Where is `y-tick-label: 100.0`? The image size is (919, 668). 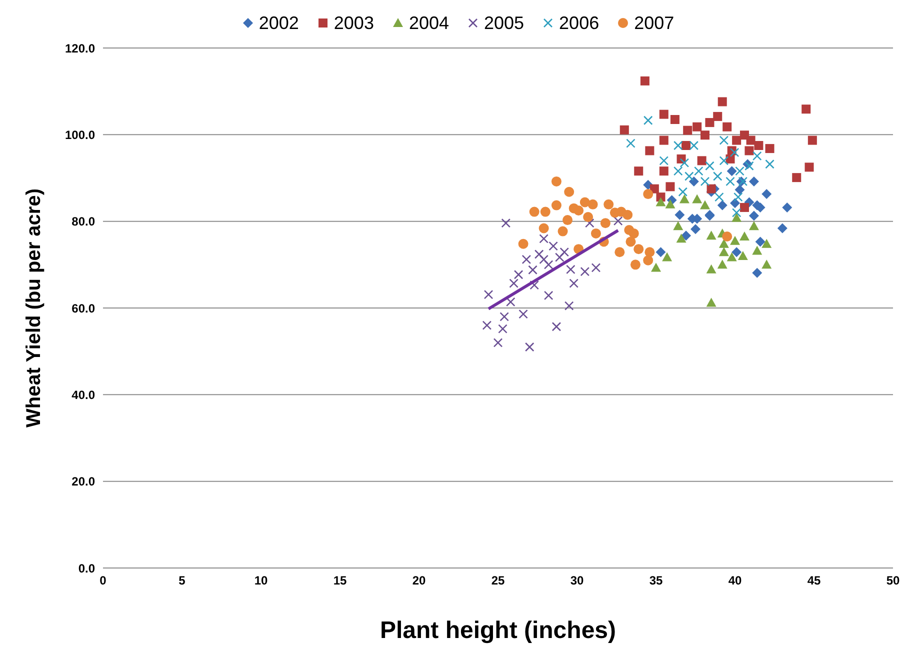 y-tick-label: 100.0 is located at coordinates (80, 135).